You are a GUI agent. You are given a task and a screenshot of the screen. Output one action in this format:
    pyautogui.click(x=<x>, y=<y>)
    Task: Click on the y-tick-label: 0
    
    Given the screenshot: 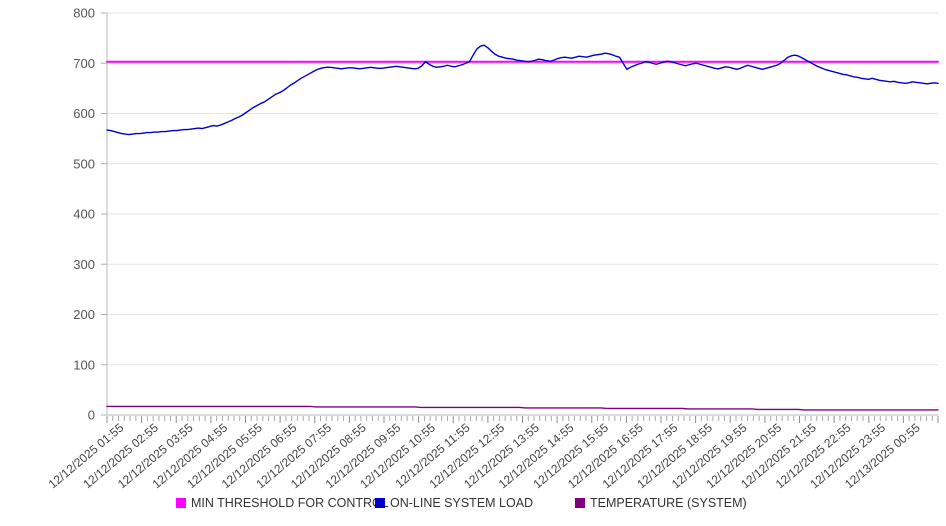 What is the action you would take?
    pyautogui.click(x=91, y=415)
    